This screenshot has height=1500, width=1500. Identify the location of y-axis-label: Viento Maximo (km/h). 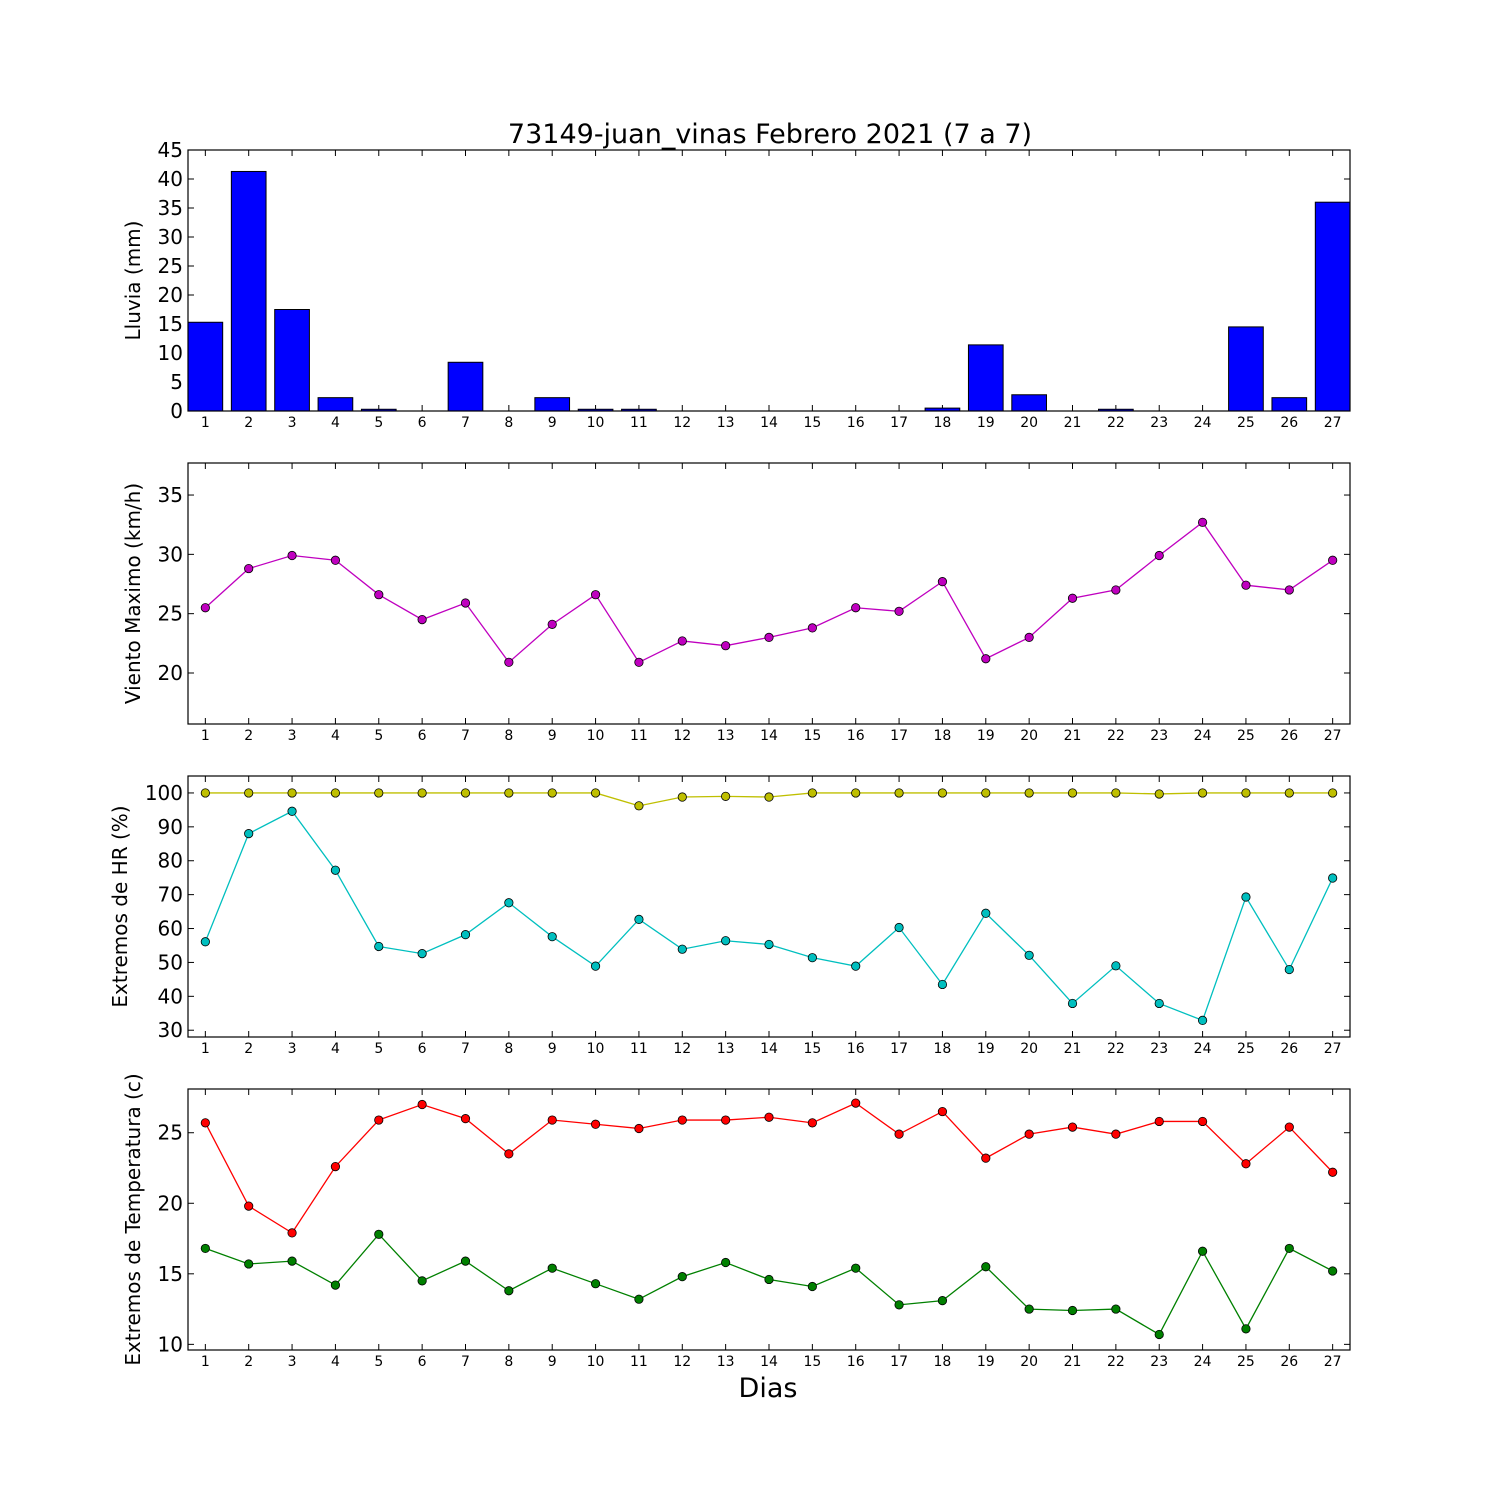
(133, 593).